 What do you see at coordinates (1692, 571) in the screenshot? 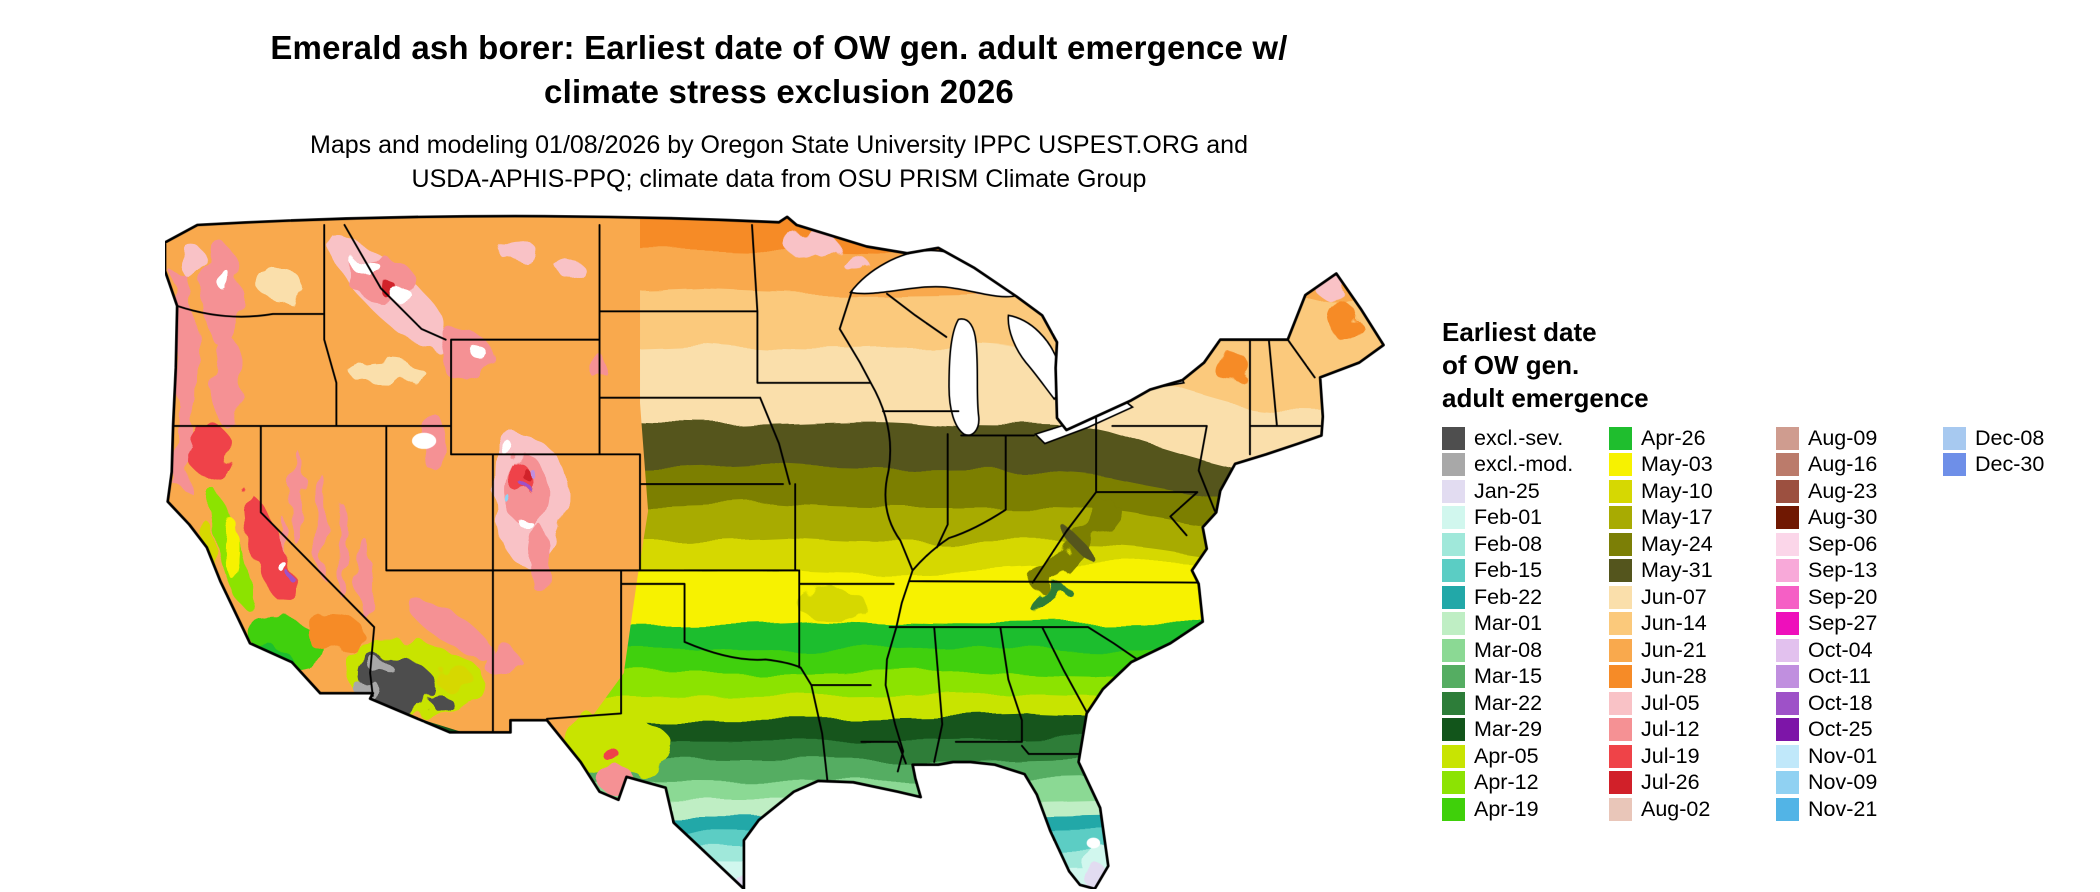
I see `legend-entry: May-31` at bounding box center [1692, 571].